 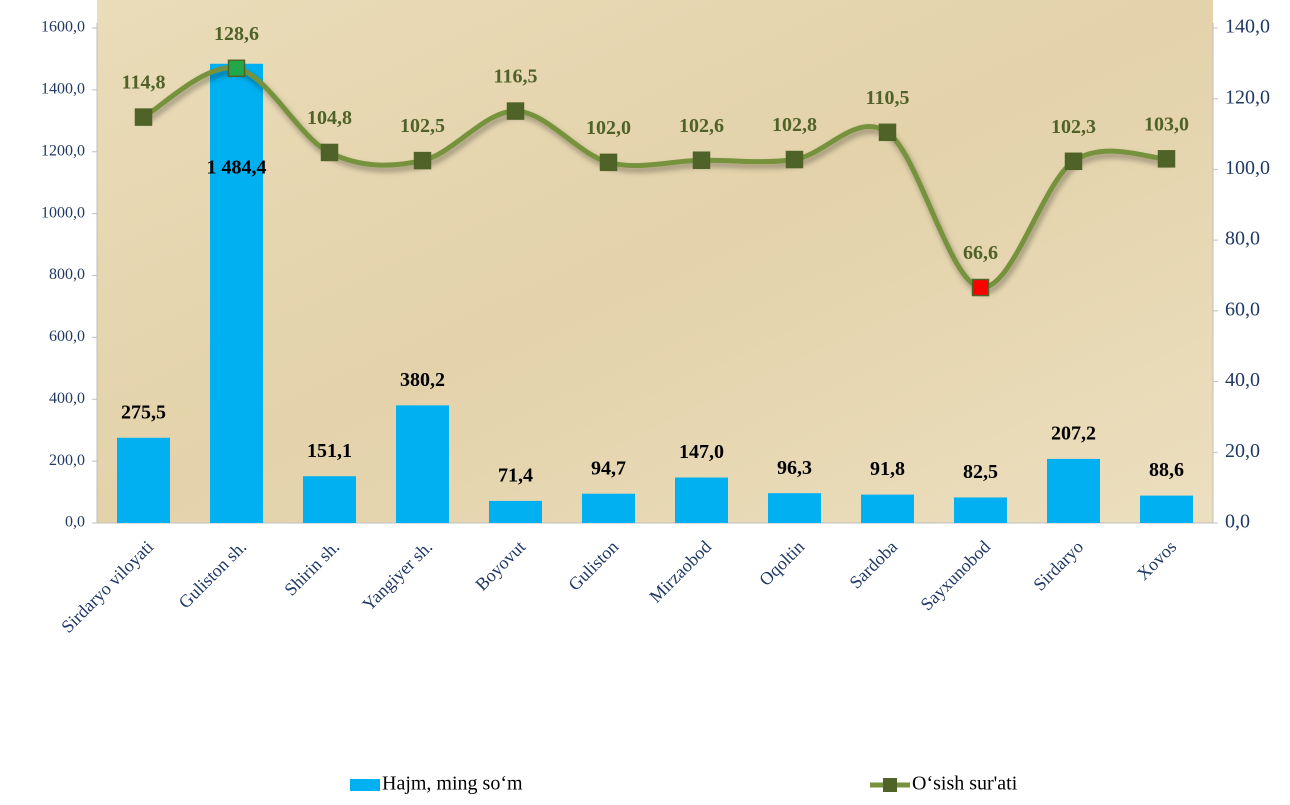 What do you see at coordinates (1073, 433) in the screenshot?
I see `bar-value-label: 207,2` at bounding box center [1073, 433].